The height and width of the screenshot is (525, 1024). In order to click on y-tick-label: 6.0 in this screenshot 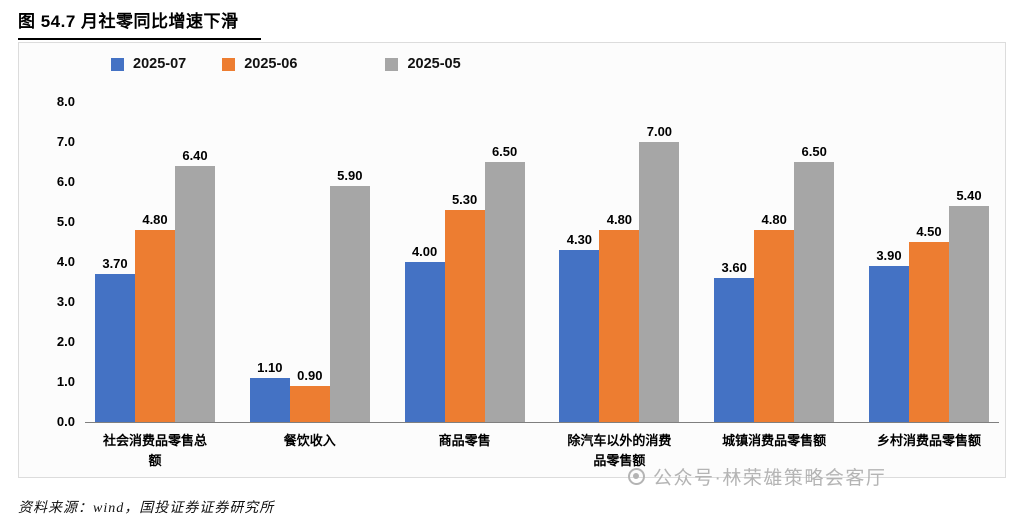, I will do `click(65, 181)`.